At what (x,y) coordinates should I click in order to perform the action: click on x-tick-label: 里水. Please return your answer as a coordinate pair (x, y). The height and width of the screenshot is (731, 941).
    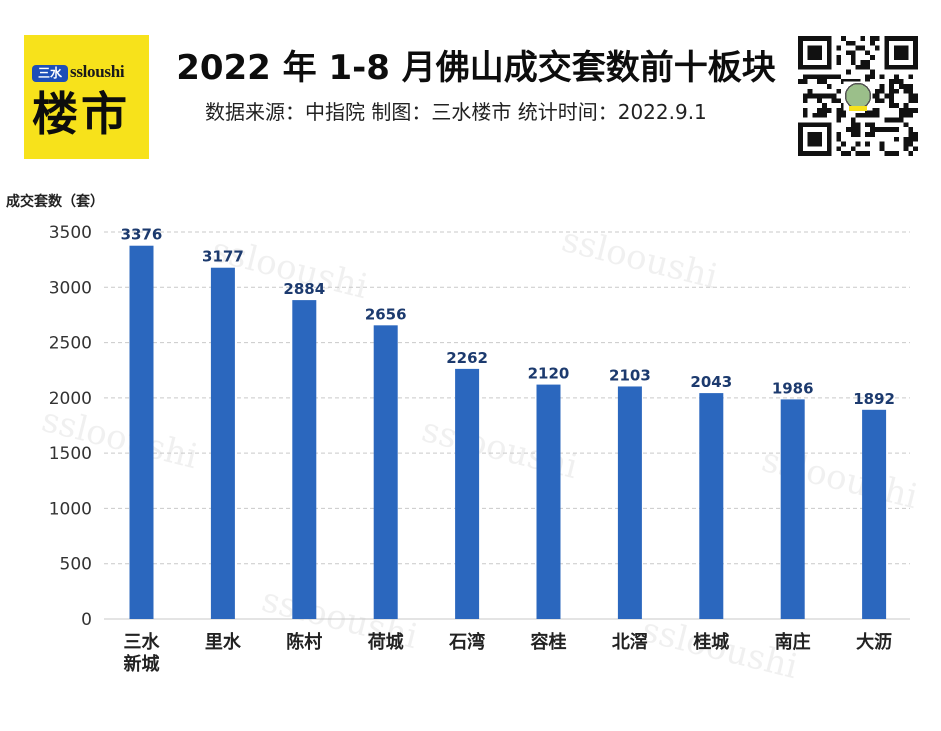
    Looking at the image, I should click on (223, 642).